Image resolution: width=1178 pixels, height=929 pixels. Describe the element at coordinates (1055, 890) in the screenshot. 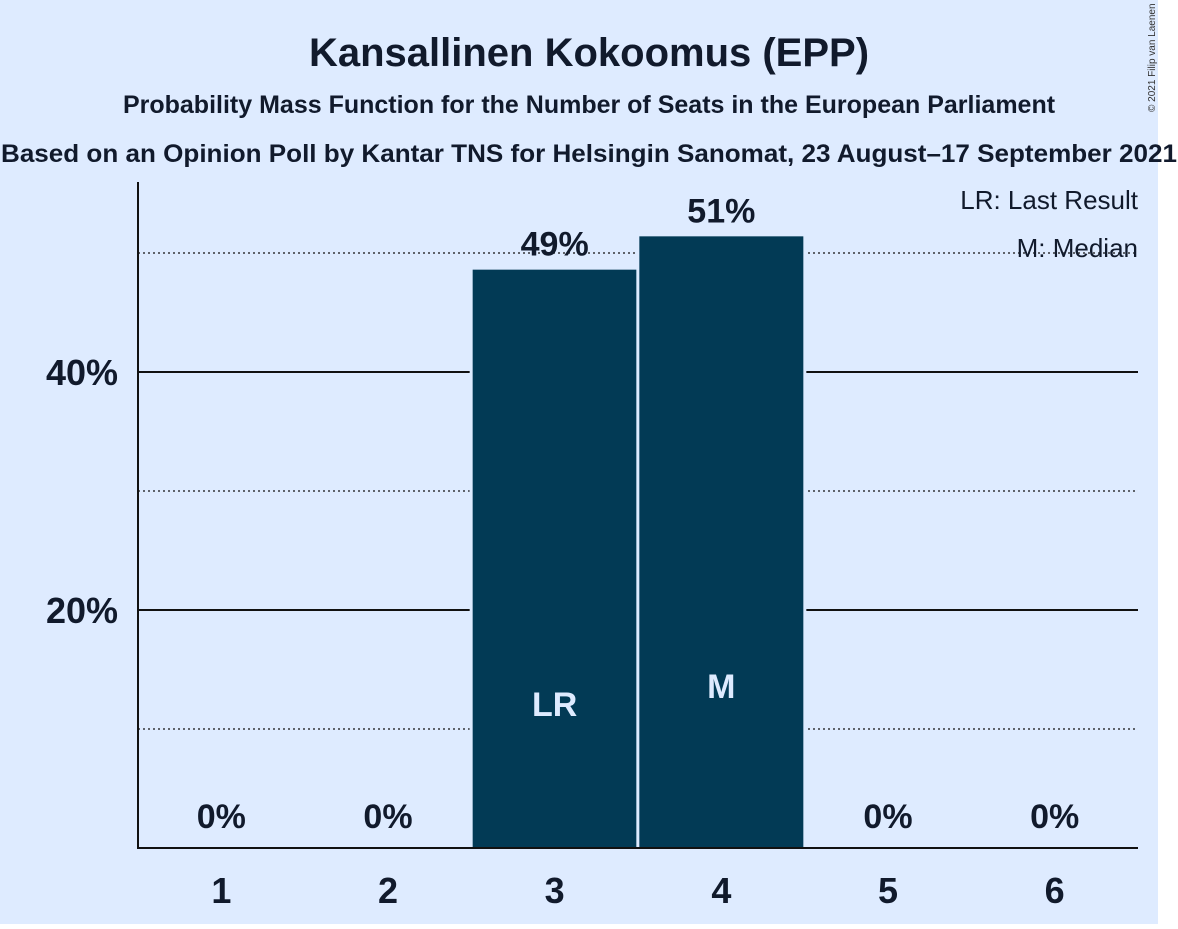

I see `x-tick-label: 6` at that location.